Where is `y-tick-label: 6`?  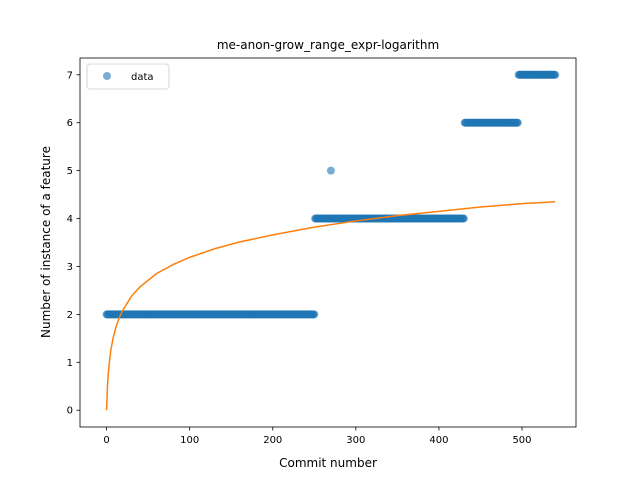 y-tick-label: 6 is located at coordinates (70, 123).